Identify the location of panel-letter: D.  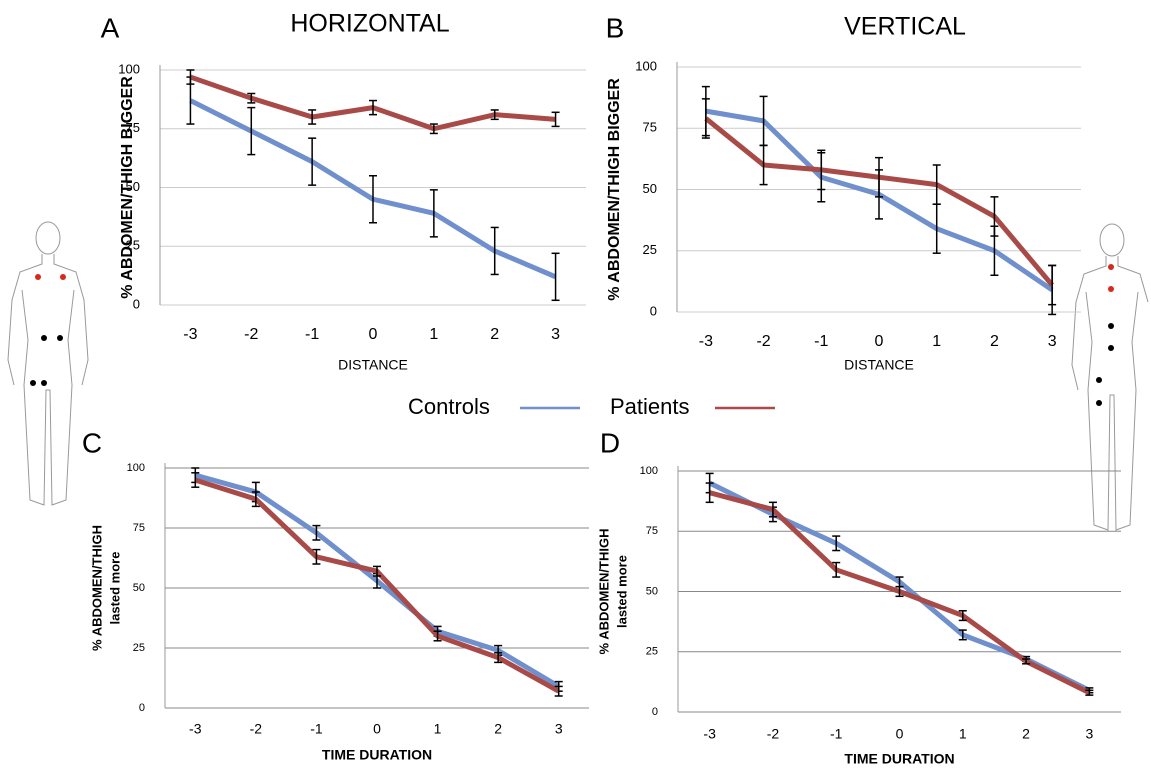
(610, 442).